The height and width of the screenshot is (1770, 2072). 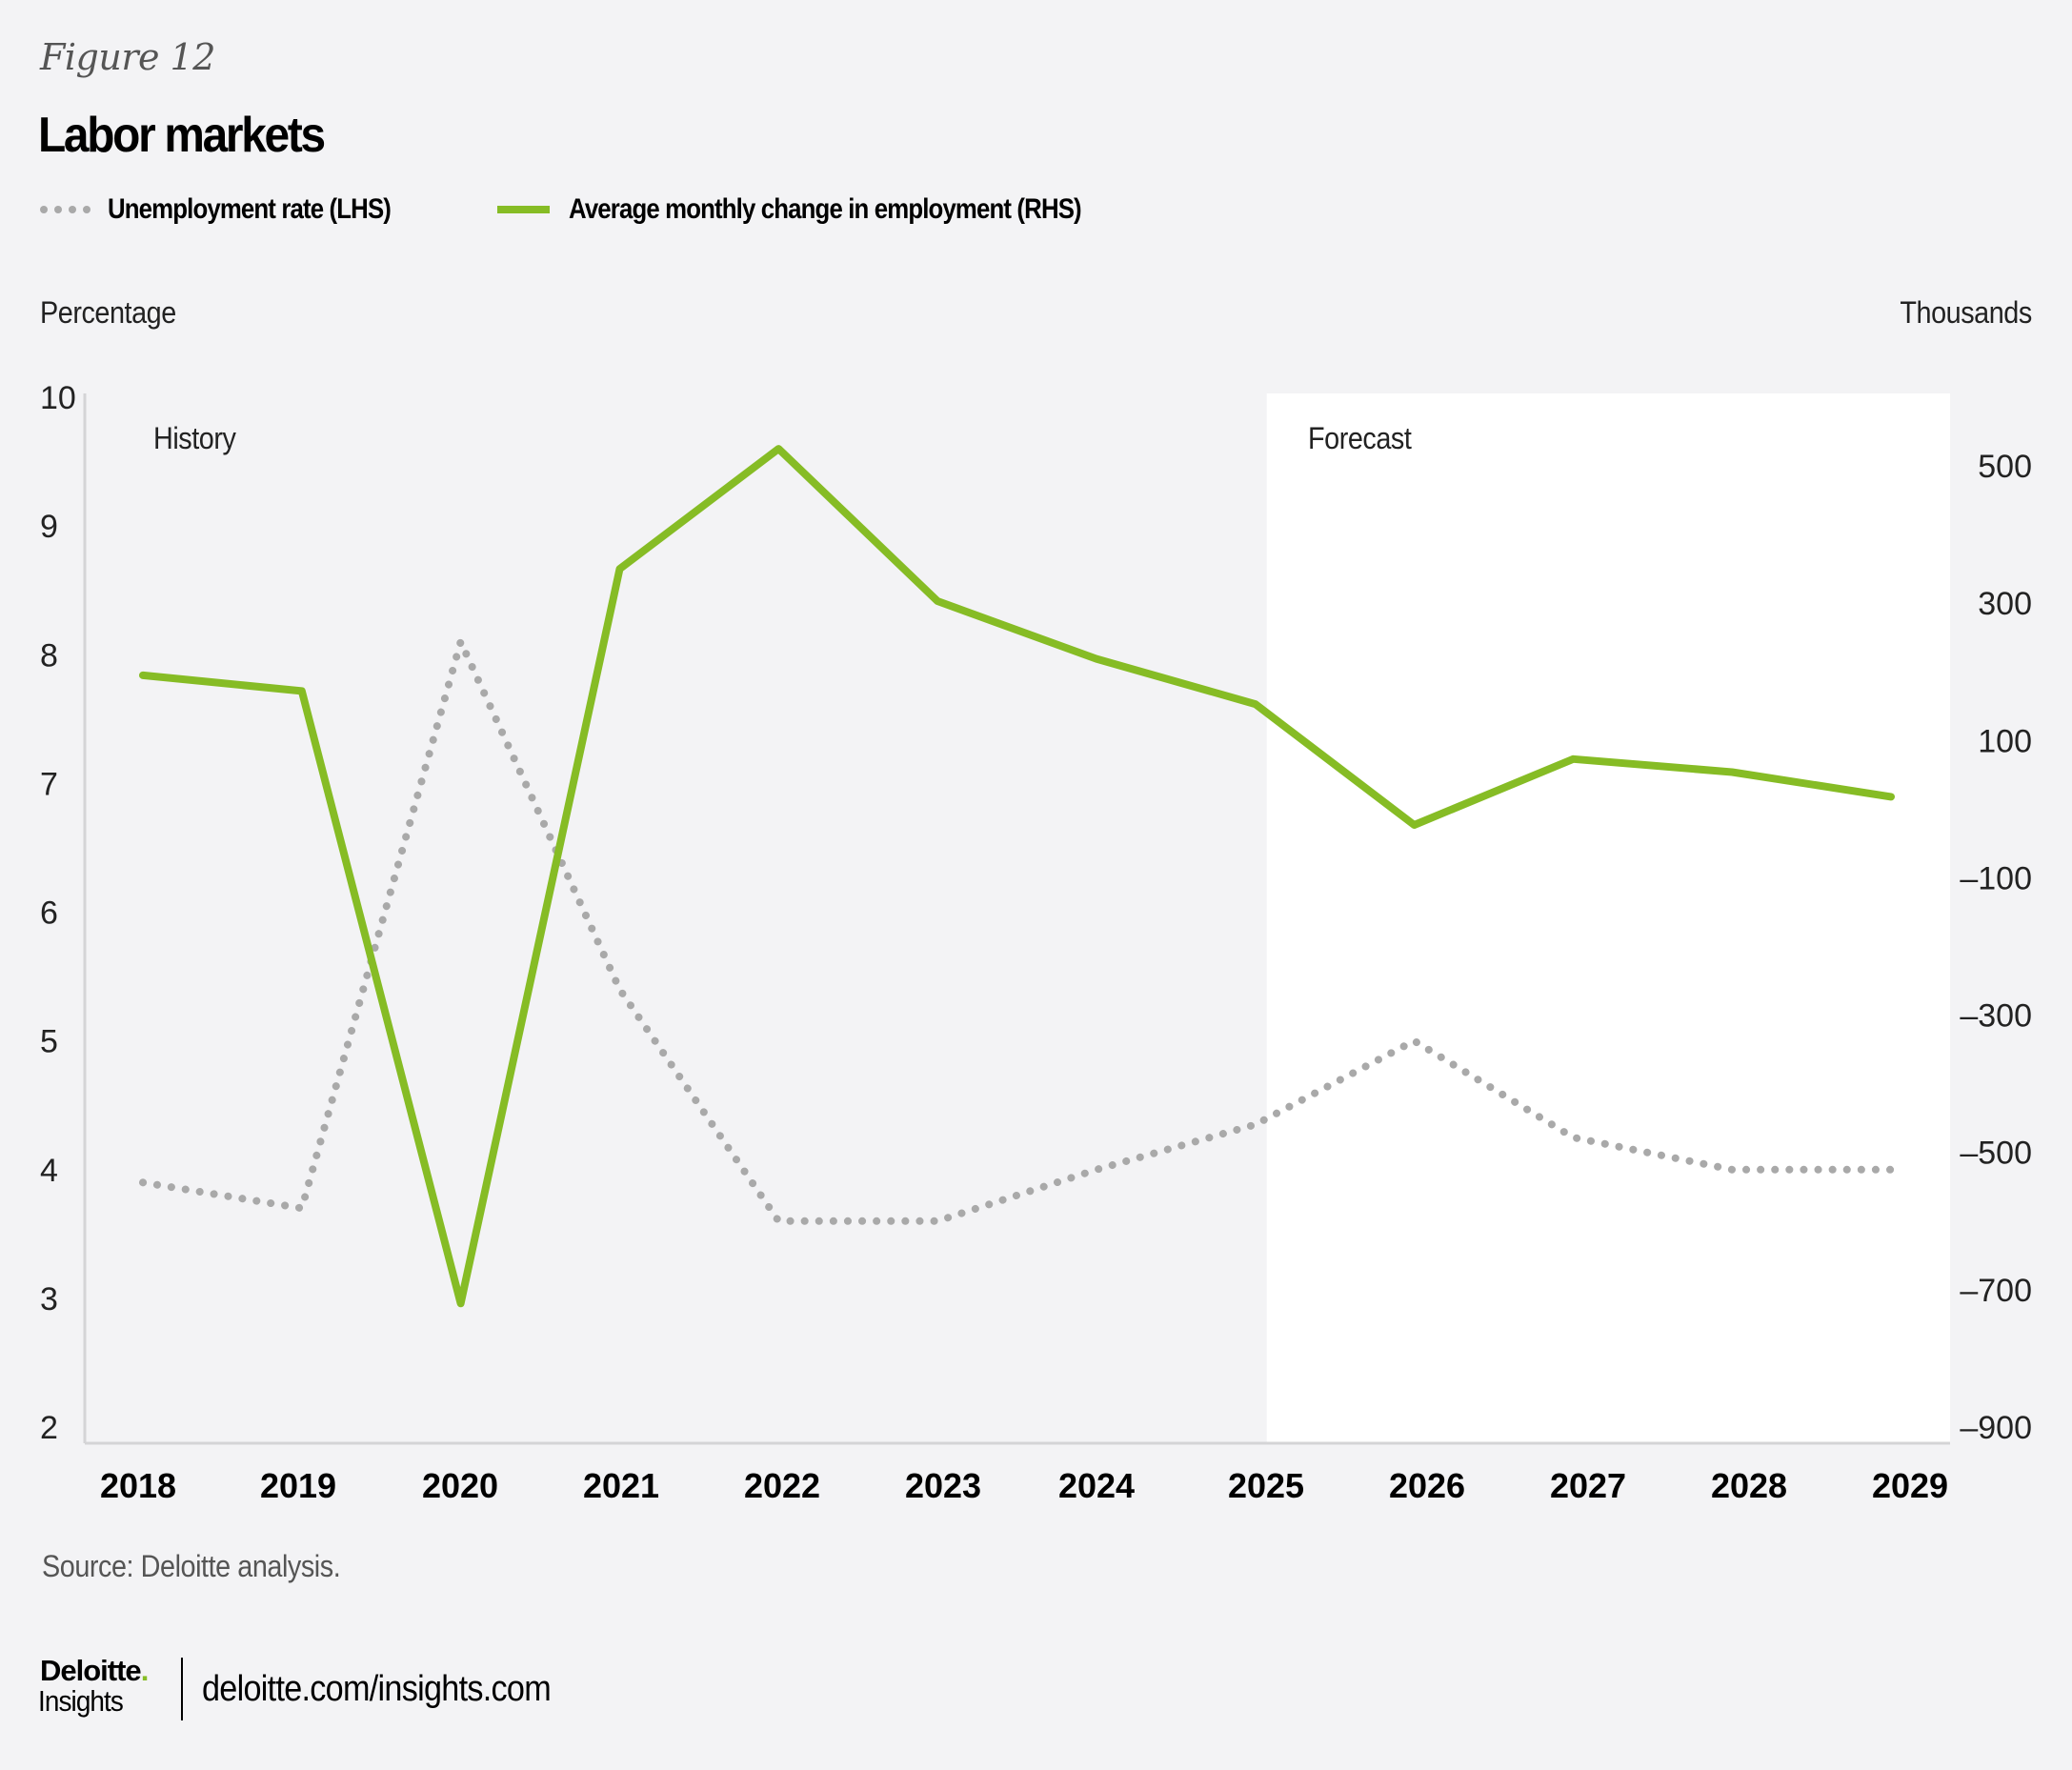 What do you see at coordinates (1996, 1017) in the screenshot?
I see `right-axis-tick-label: –300` at bounding box center [1996, 1017].